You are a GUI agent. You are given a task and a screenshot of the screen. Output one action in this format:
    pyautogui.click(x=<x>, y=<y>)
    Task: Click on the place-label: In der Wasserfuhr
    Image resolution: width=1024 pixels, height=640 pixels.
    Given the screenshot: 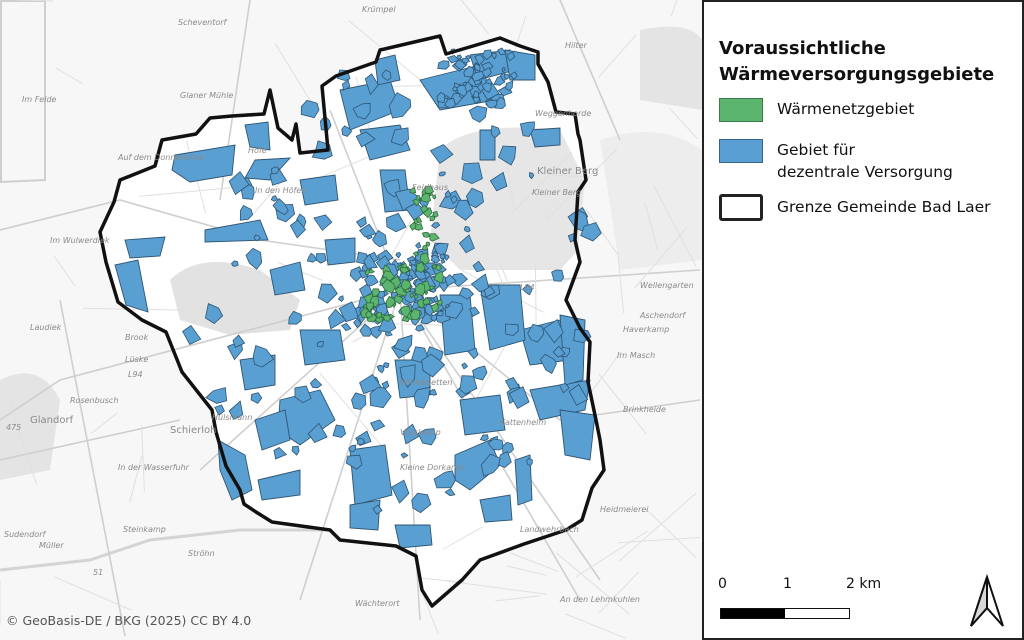 What is the action you would take?
    pyautogui.click(x=154, y=467)
    